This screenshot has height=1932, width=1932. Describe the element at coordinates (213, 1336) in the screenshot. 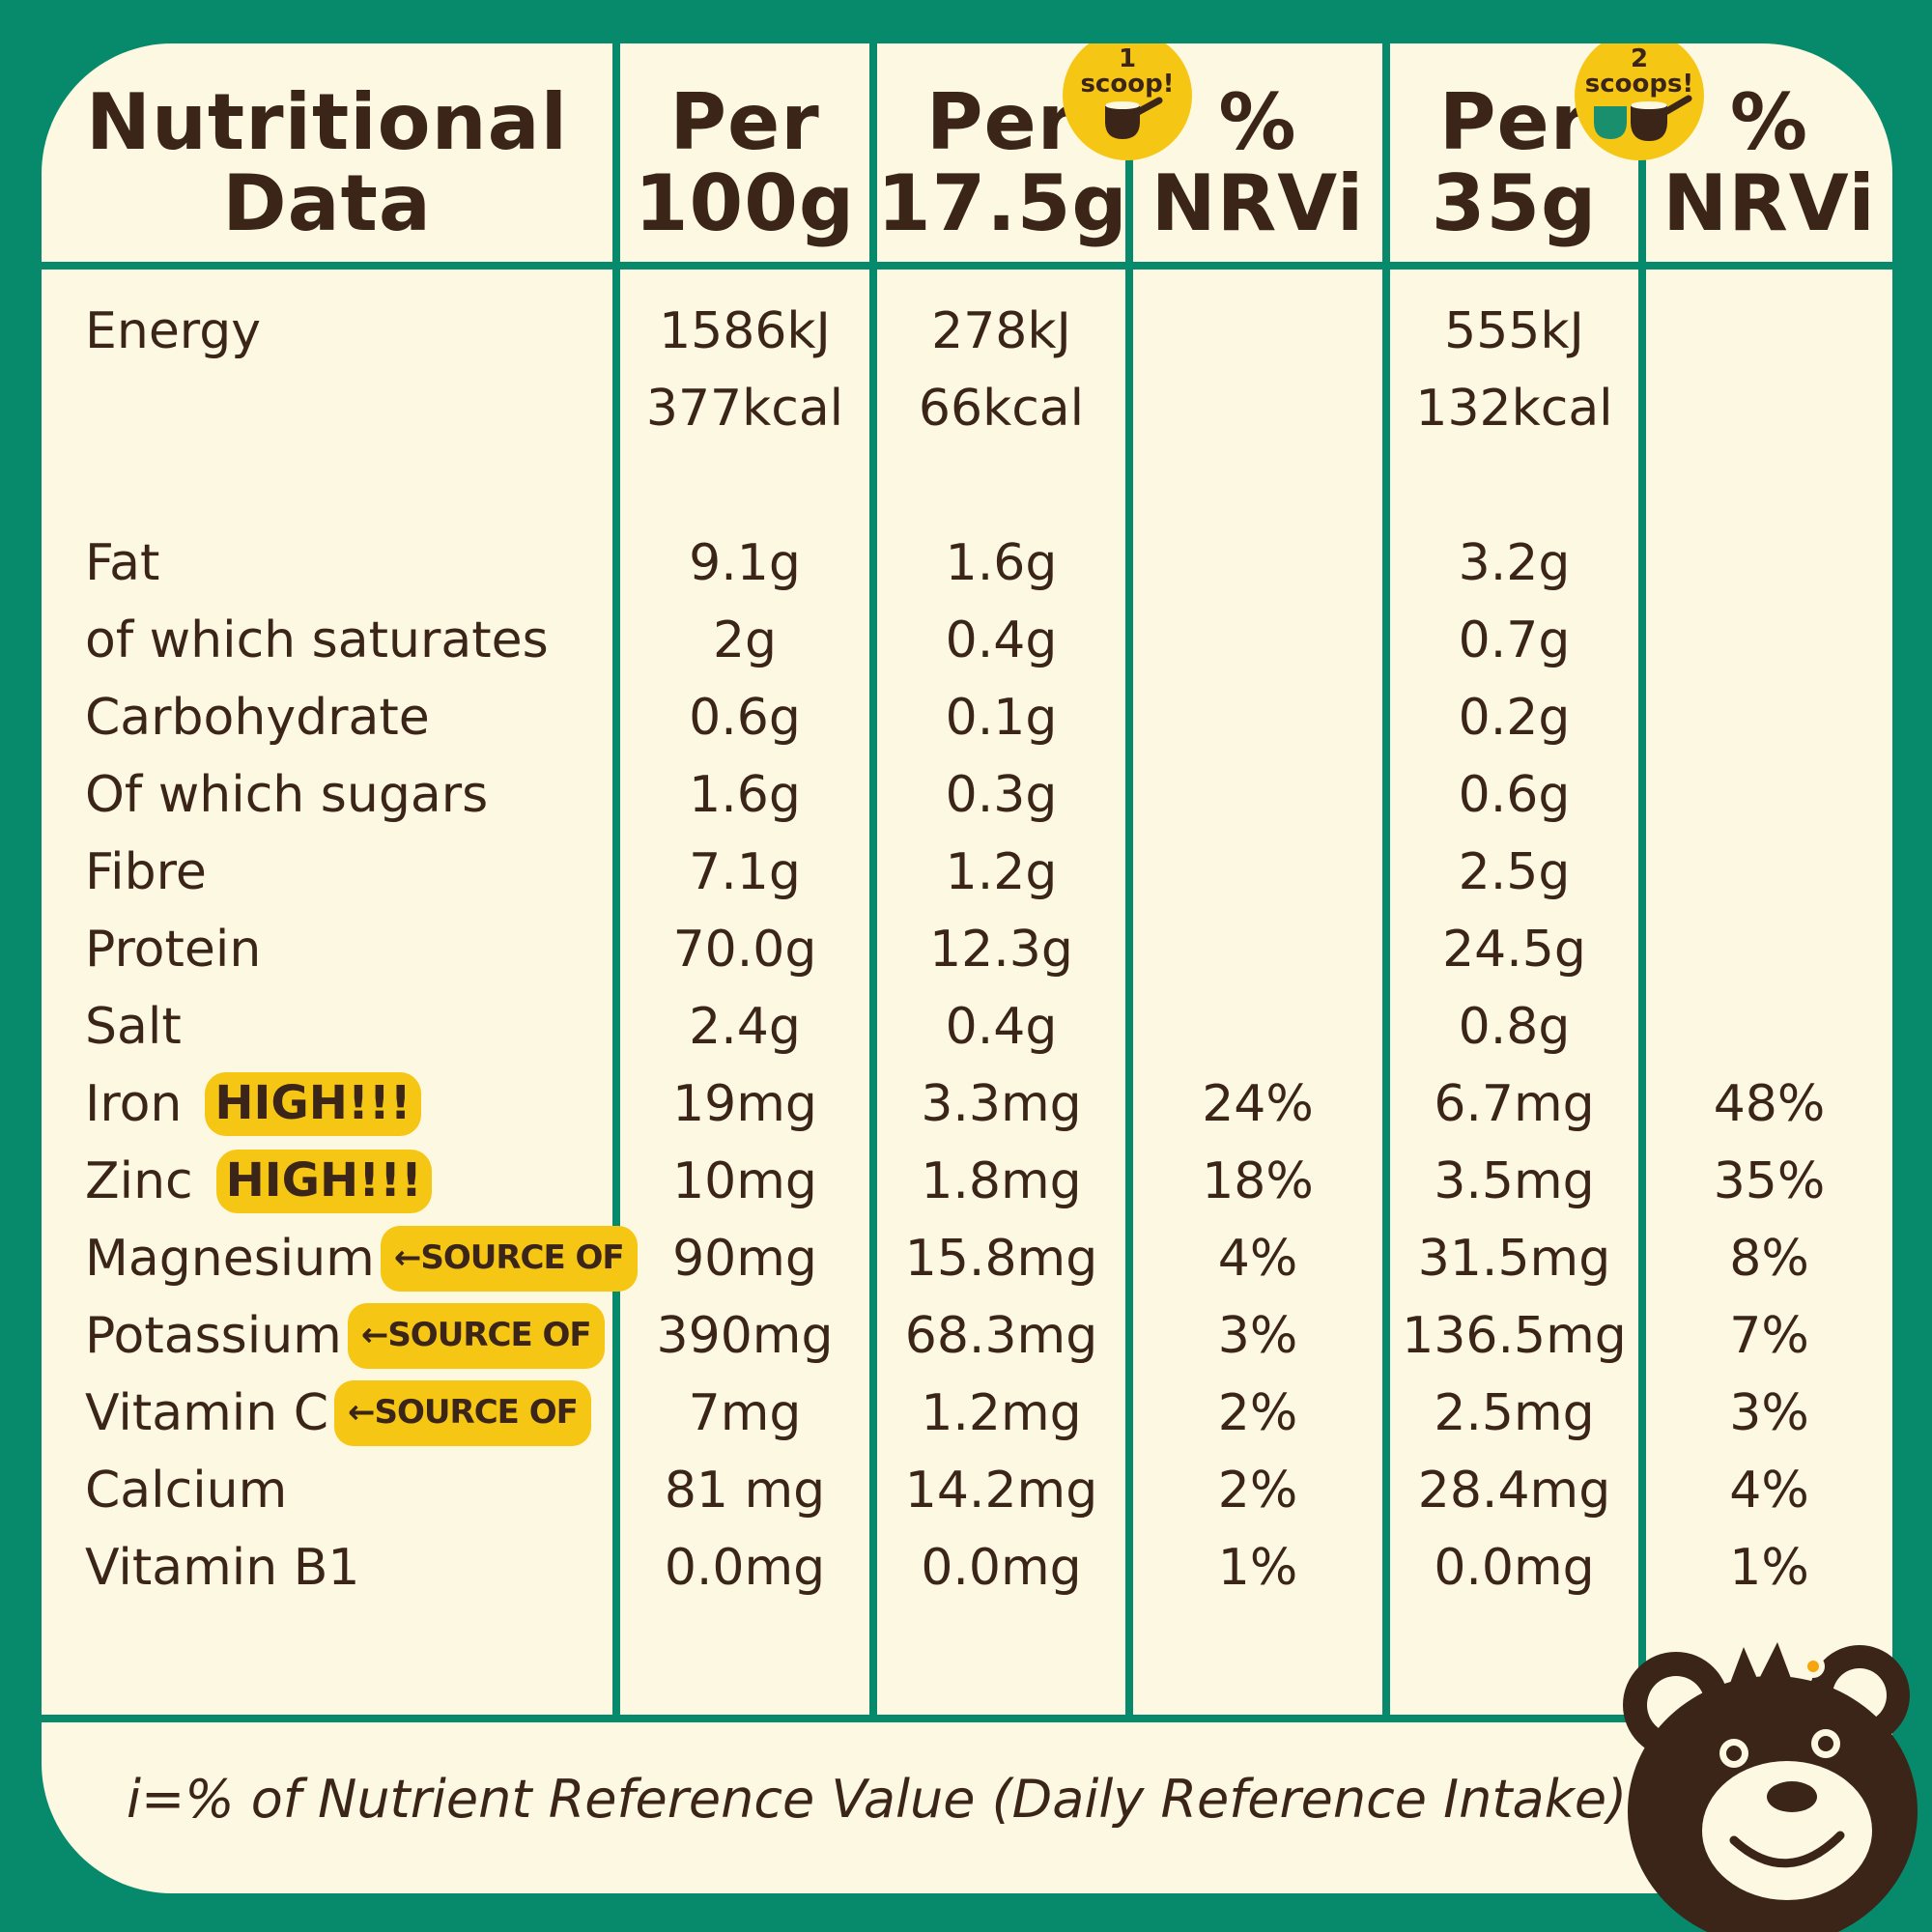

I see `nutrient-name: Potassium` at that location.